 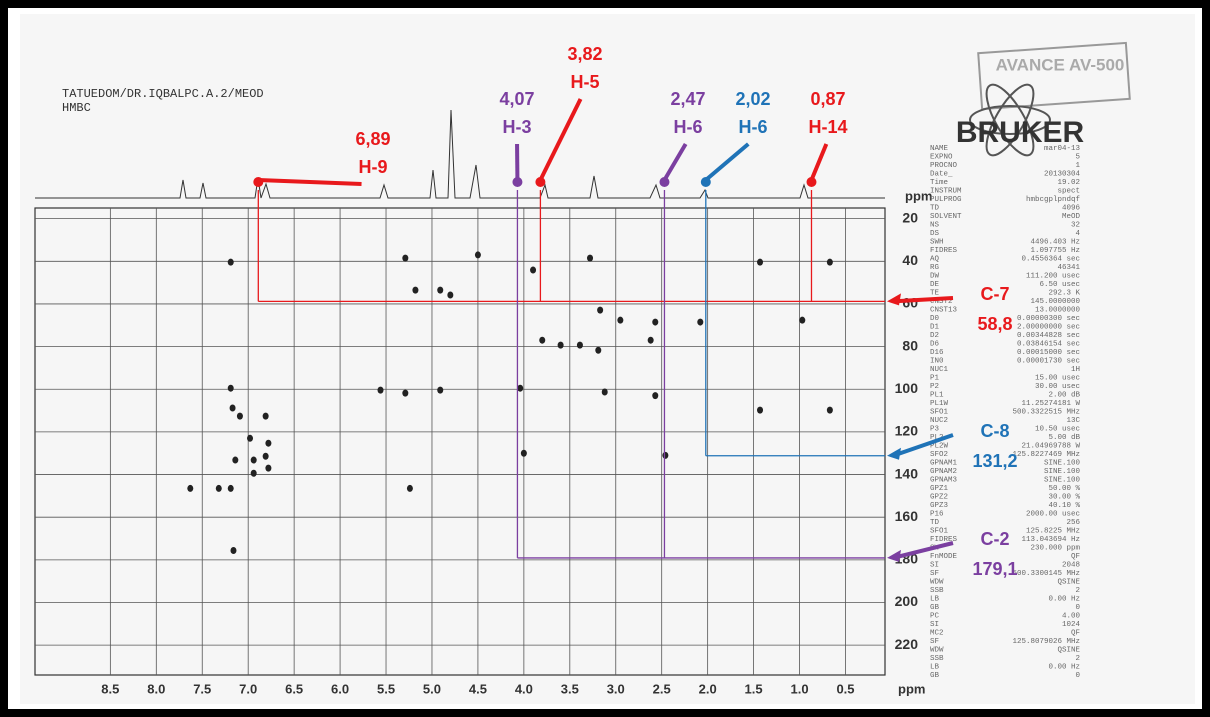 What do you see at coordinates (935, 378) in the screenshot?
I see `parameter-key: P1` at bounding box center [935, 378].